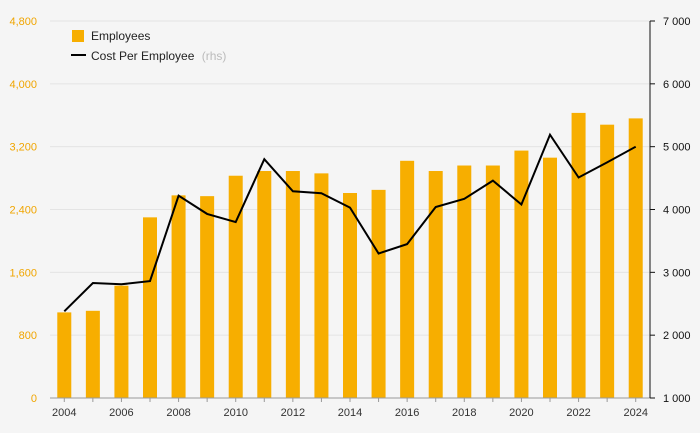 This screenshot has height=433, width=700. What do you see at coordinates (214, 56) in the screenshot?
I see `legend-label-cost-suffix: (rhs)` at bounding box center [214, 56].